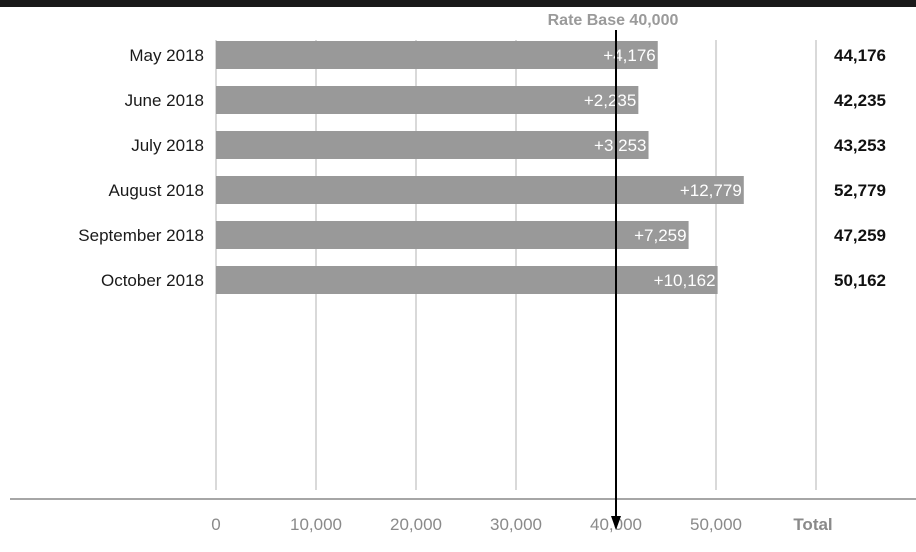  What do you see at coordinates (167, 145) in the screenshot?
I see `category-label: July 2018` at bounding box center [167, 145].